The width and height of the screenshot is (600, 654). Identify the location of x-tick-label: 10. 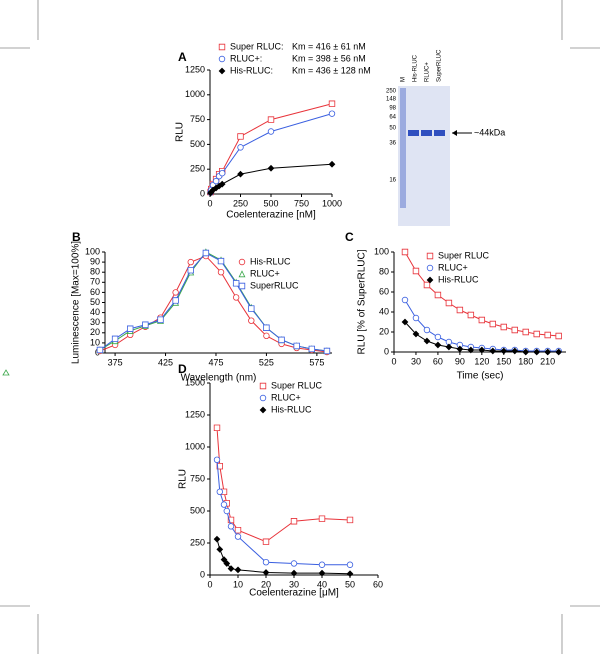
(238, 584).